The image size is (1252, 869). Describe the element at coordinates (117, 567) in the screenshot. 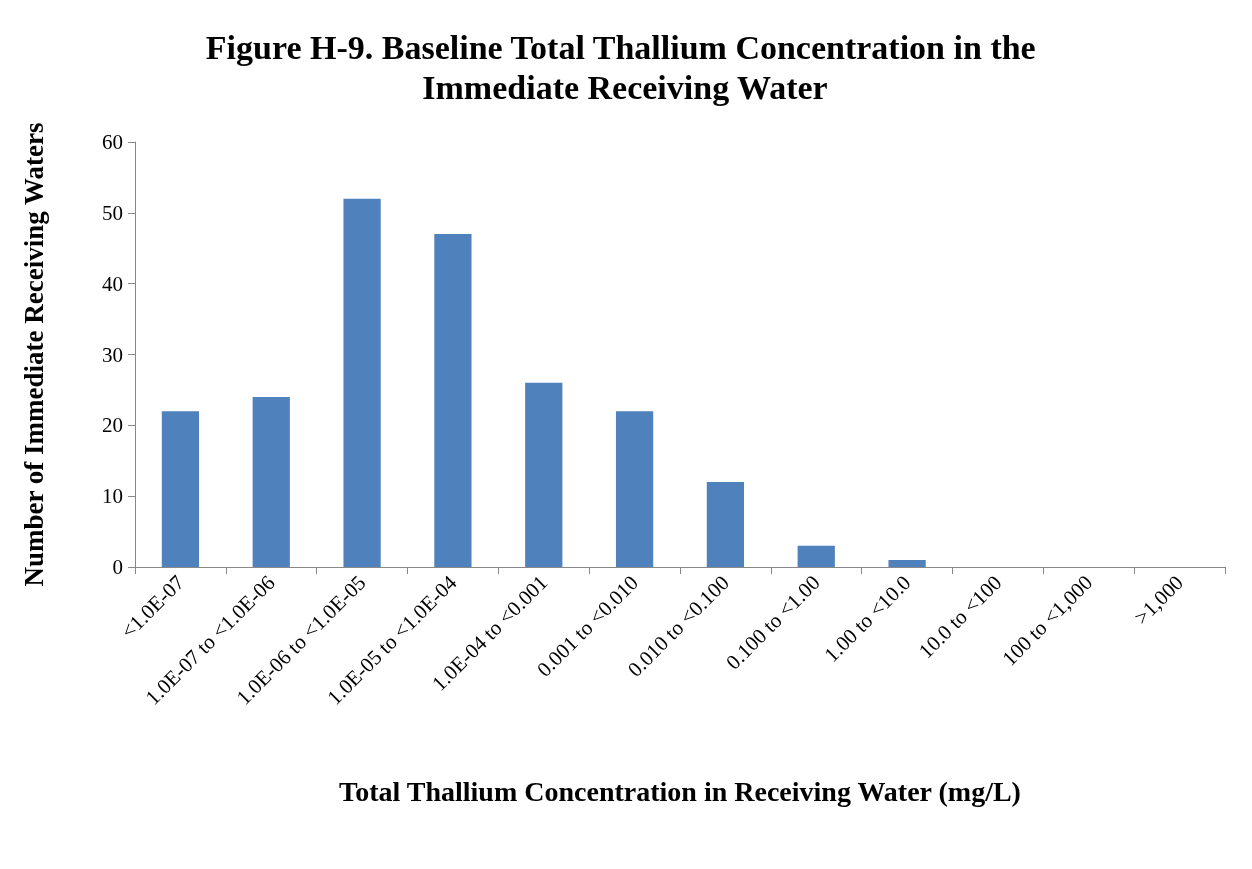

I see `y-tick-label: 0` at that location.